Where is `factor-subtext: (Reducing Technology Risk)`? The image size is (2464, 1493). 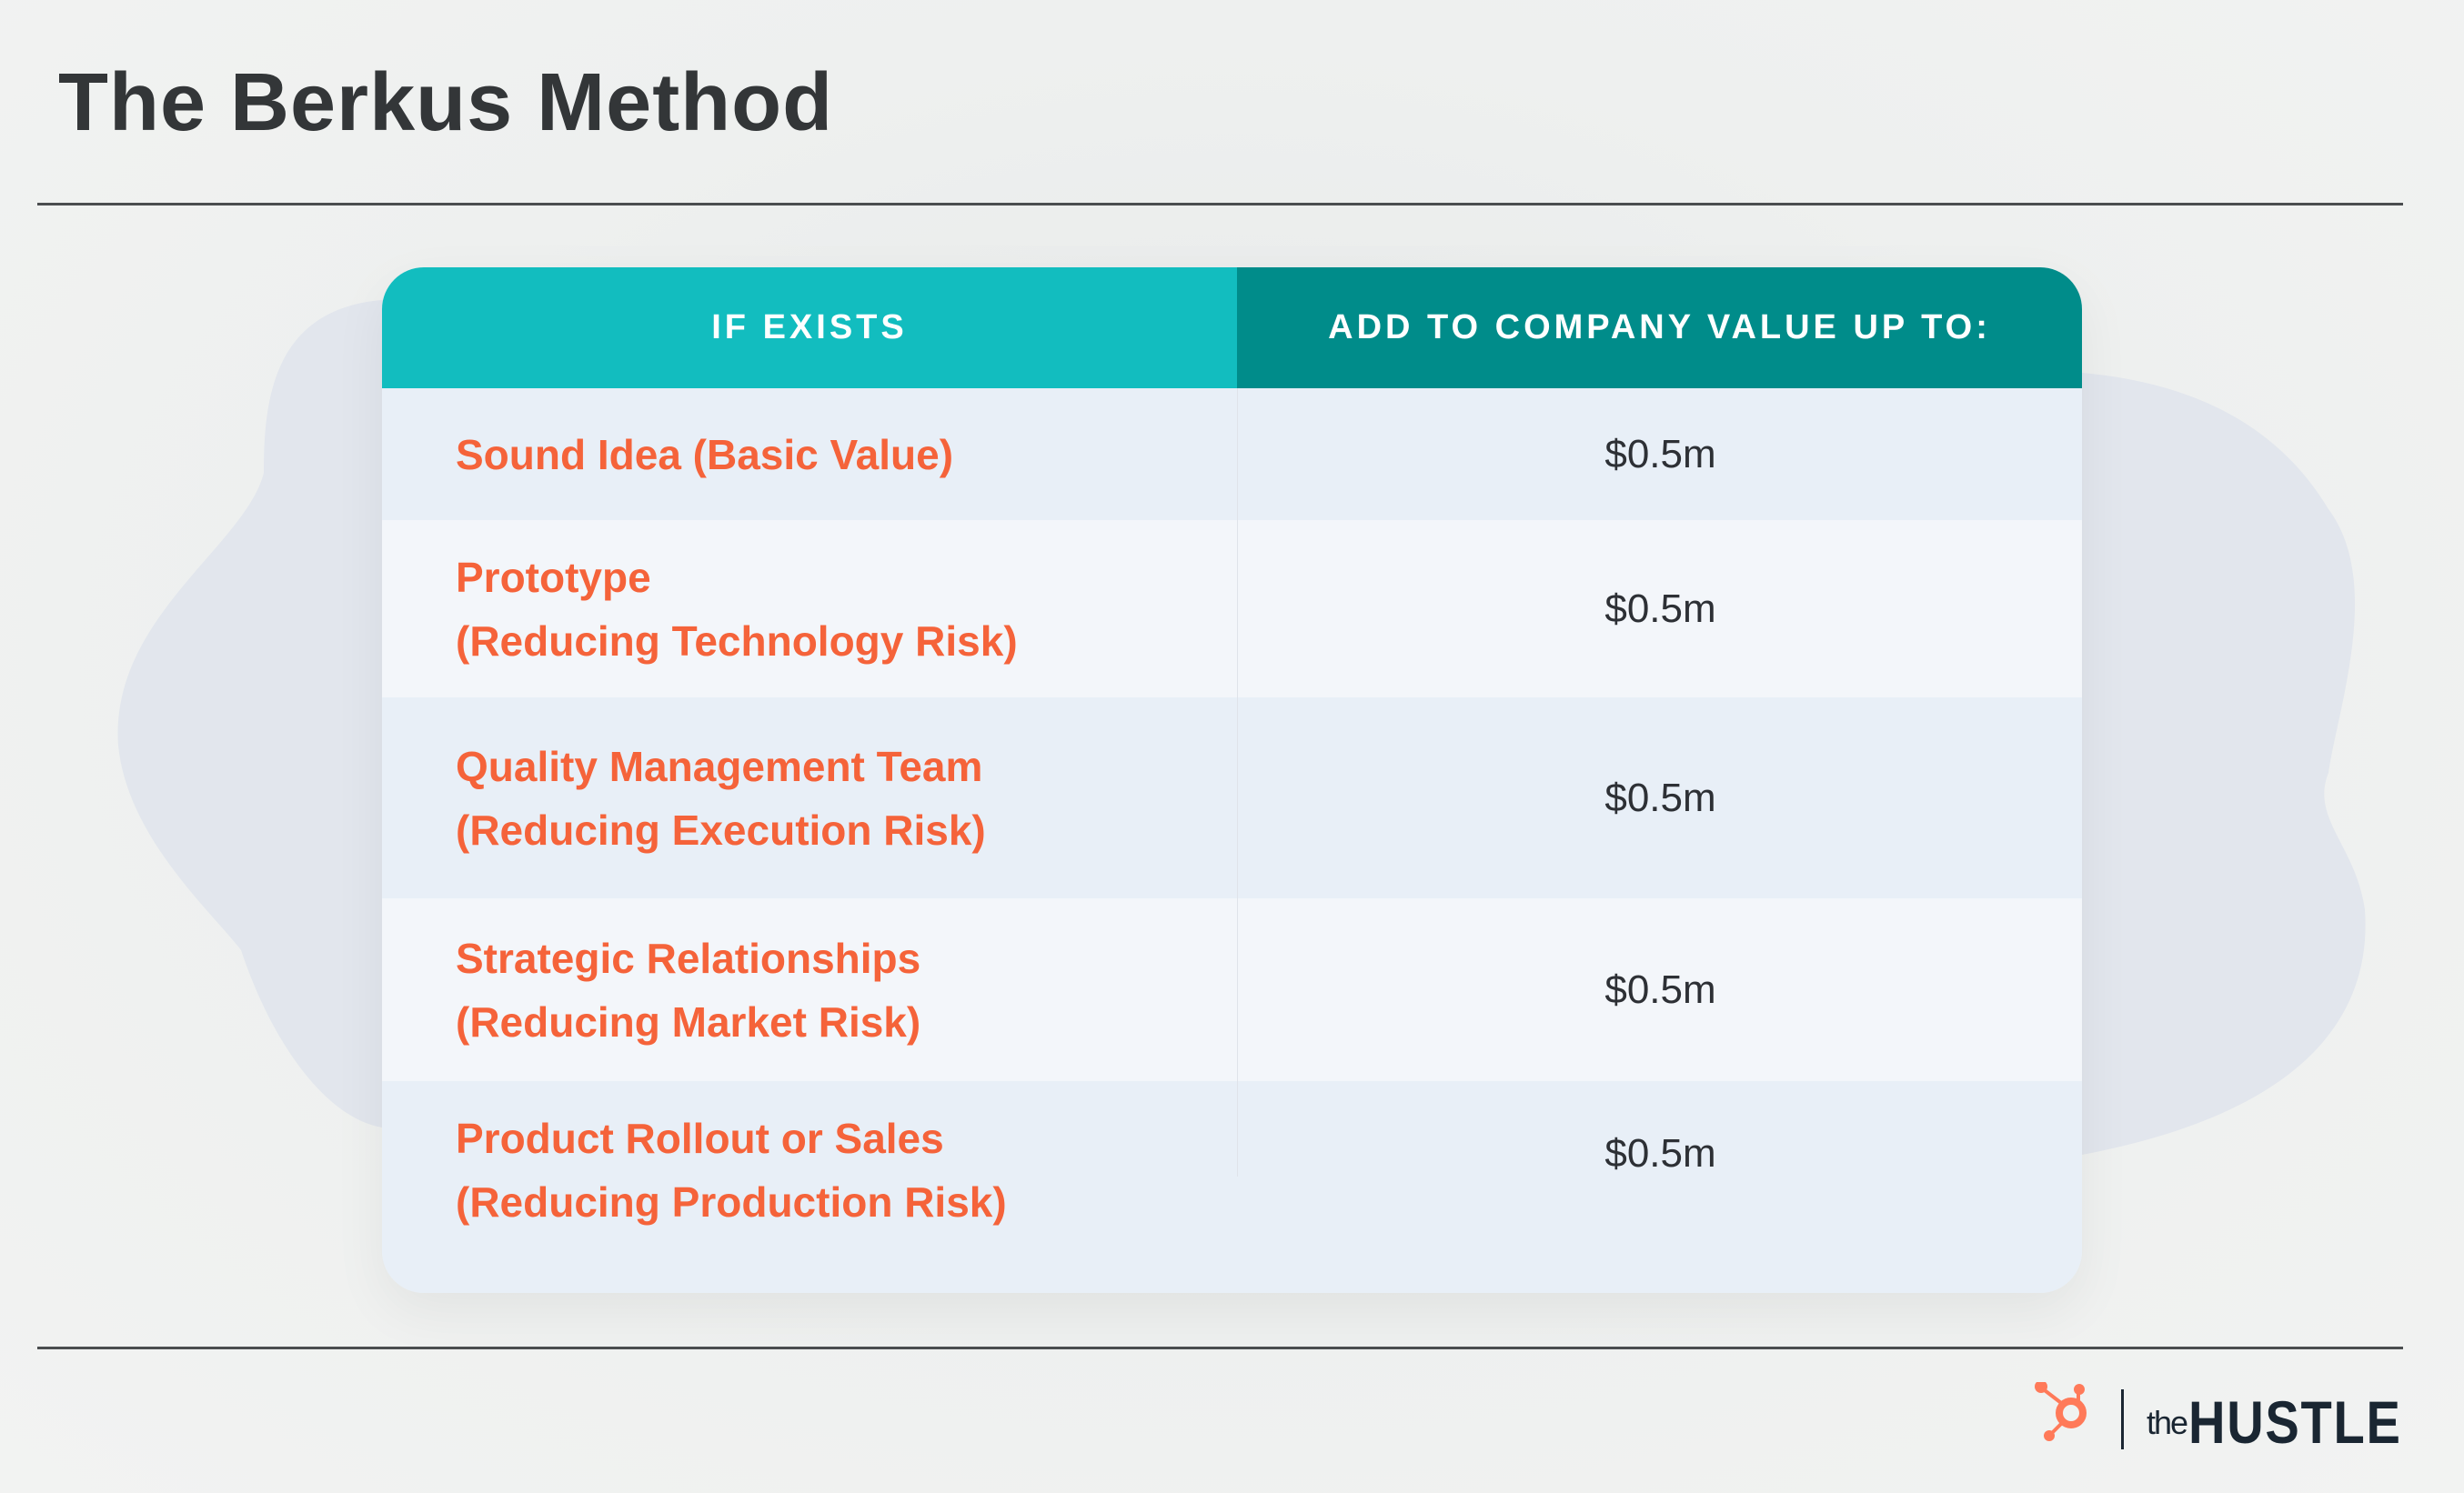 factor-subtext: (Reducing Technology Risk) is located at coordinates (737, 640).